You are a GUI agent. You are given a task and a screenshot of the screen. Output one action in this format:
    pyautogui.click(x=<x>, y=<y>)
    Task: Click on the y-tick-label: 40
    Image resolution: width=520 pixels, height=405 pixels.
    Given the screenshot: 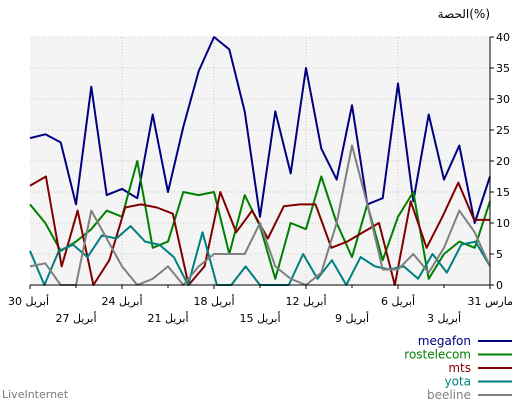 What is the action you would take?
    pyautogui.click(x=503, y=37)
    